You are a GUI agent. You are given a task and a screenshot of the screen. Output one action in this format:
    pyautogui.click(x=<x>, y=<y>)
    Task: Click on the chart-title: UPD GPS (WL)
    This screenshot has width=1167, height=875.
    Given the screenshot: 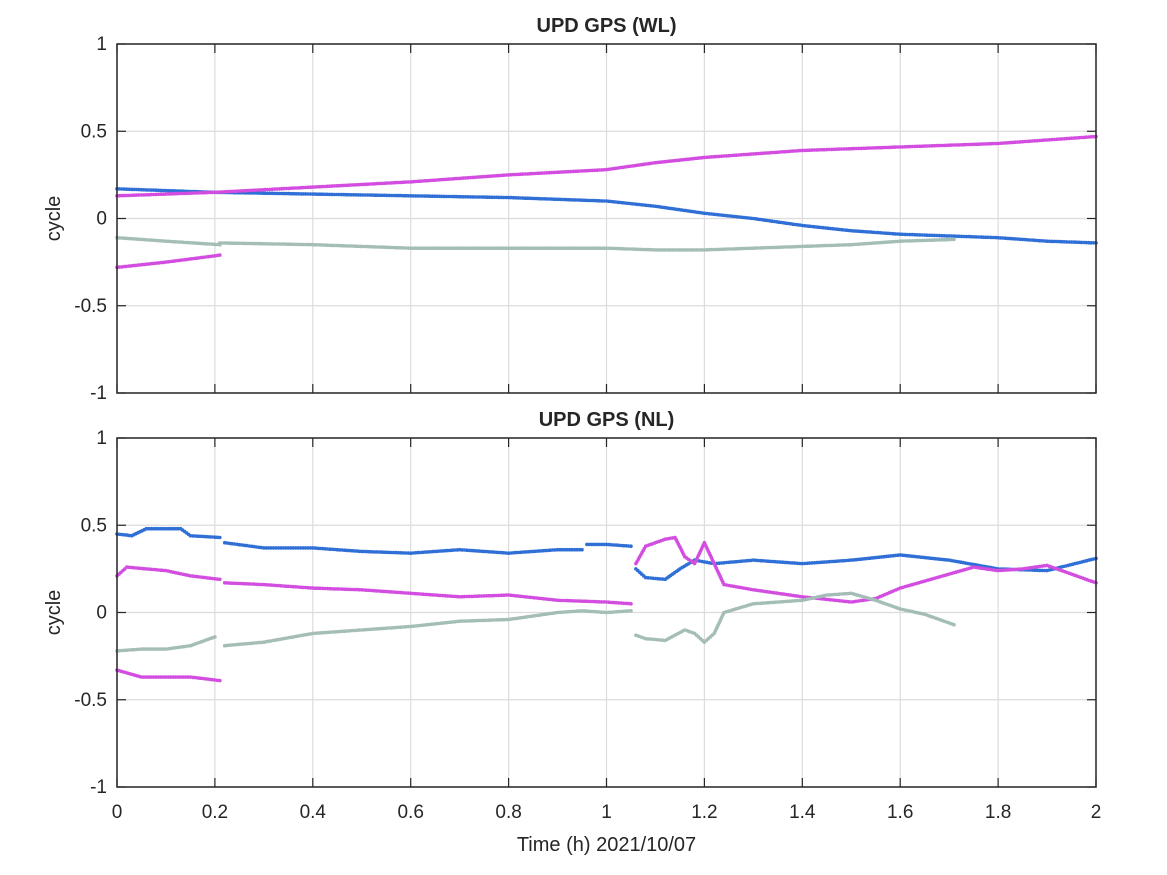 What is the action you would take?
    pyautogui.click(x=607, y=26)
    